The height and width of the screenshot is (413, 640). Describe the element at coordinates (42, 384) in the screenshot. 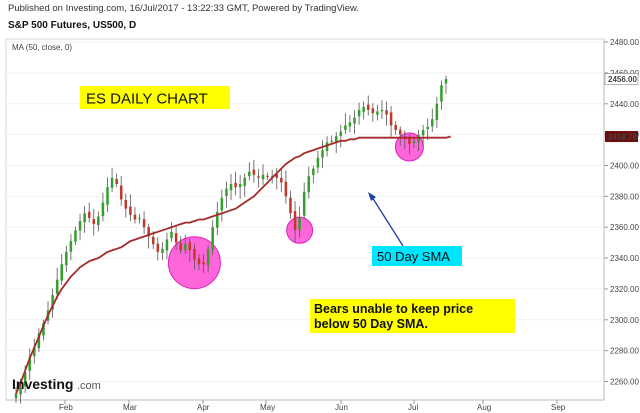

I see `svg-text: Investing` at that location.